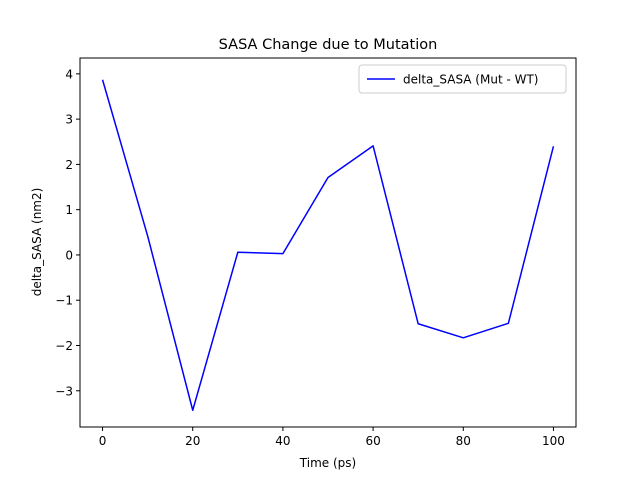  What do you see at coordinates (282, 441) in the screenshot?
I see `x-tick-label: 40` at bounding box center [282, 441].